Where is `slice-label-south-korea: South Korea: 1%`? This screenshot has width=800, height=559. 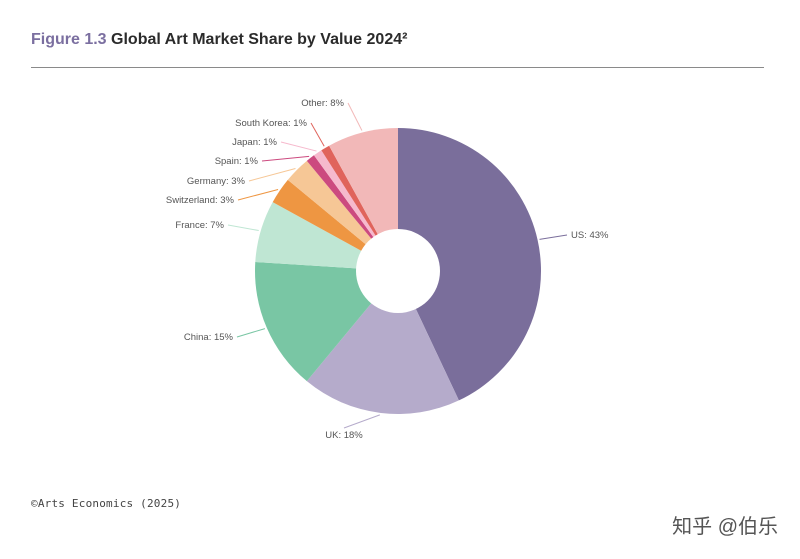 slice-label-south-korea: South Korea: 1% is located at coordinates (271, 123).